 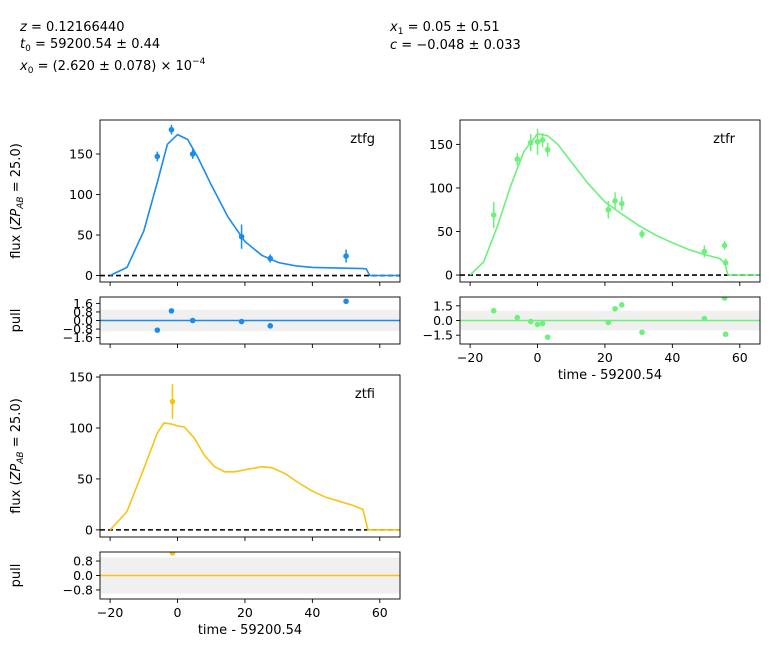 What do you see at coordinates (365, 394) in the screenshot?
I see `band-label: ztfi` at bounding box center [365, 394].